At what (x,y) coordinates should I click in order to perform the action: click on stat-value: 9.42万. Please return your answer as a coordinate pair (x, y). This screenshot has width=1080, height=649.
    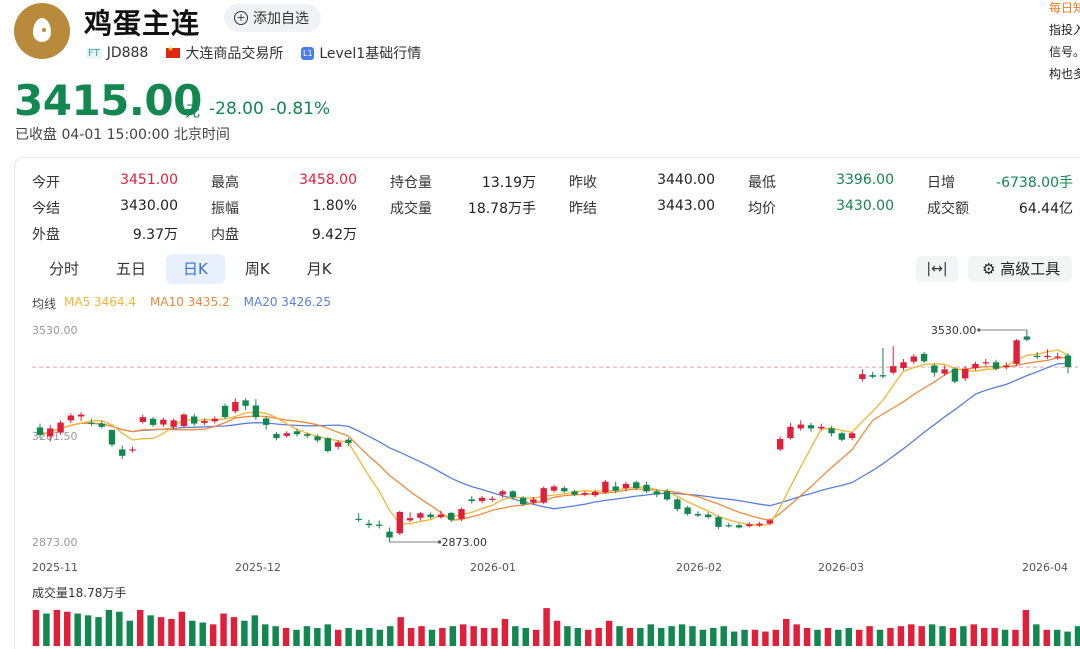
    Looking at the image, I should click on (334, 235).